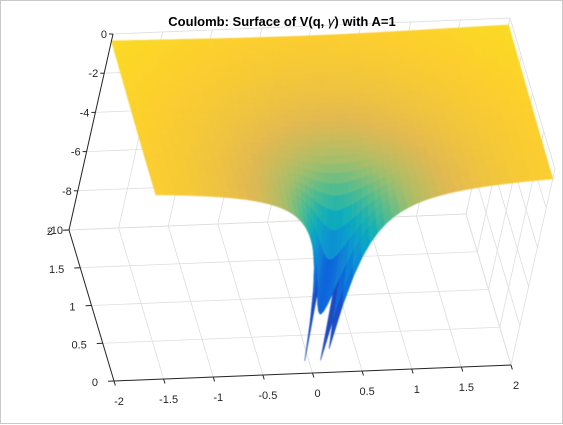  Describe the element at coordinates (461, 369) in the screenshot. I see `x-tick-mark` at that location.